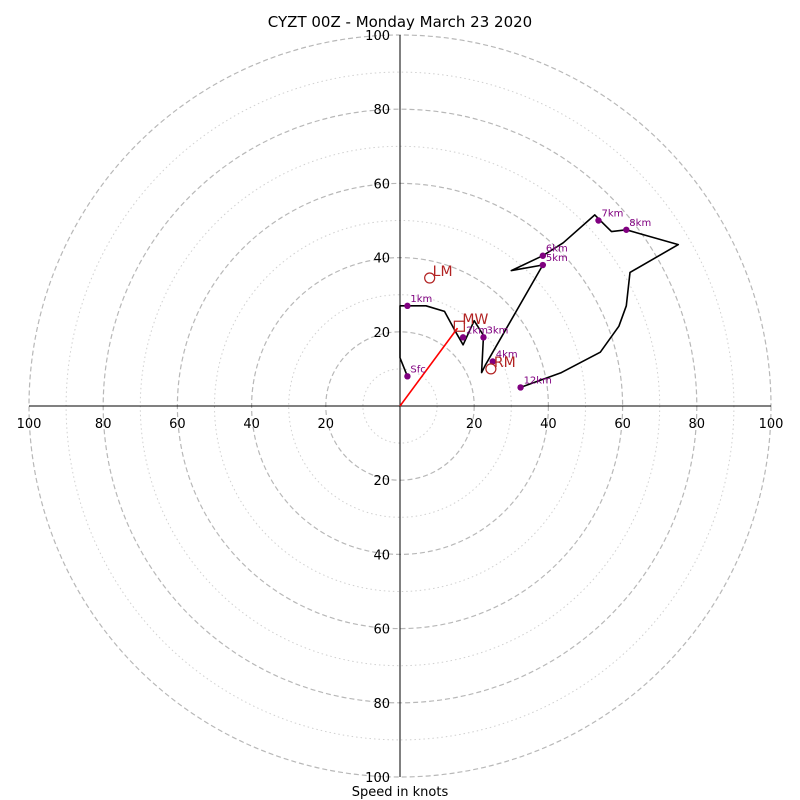  I want to click on hodograph-line, so click(539, 301).